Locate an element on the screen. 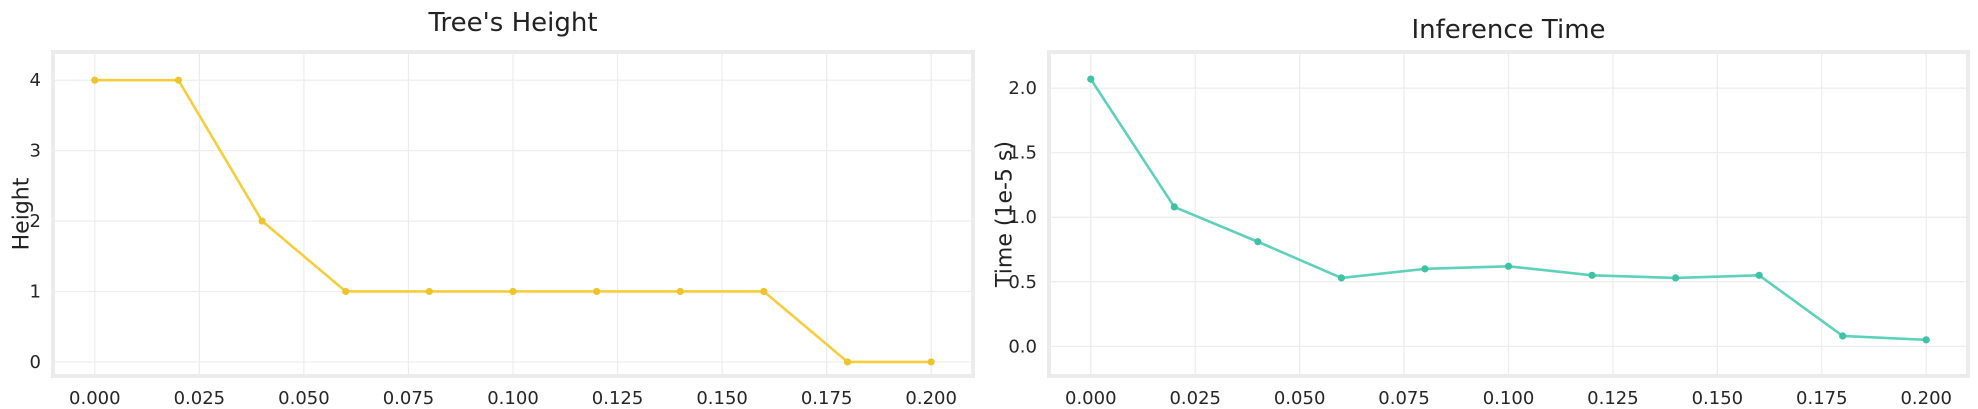 This screenshot has height=409, width=1978. y-tick-label: 3 is located at coordinates (35, 151).